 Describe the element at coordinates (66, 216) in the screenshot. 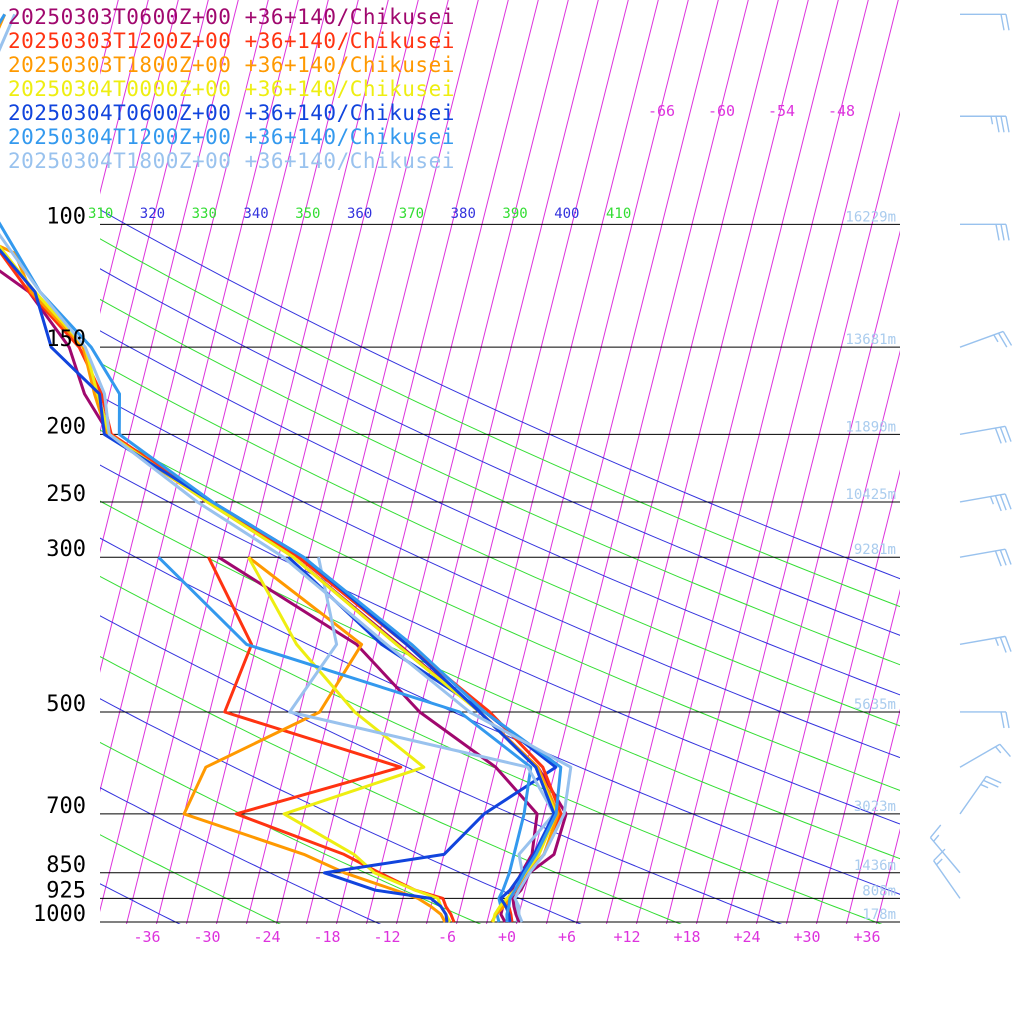

I see `pressure-tick-label: 100` at that location.